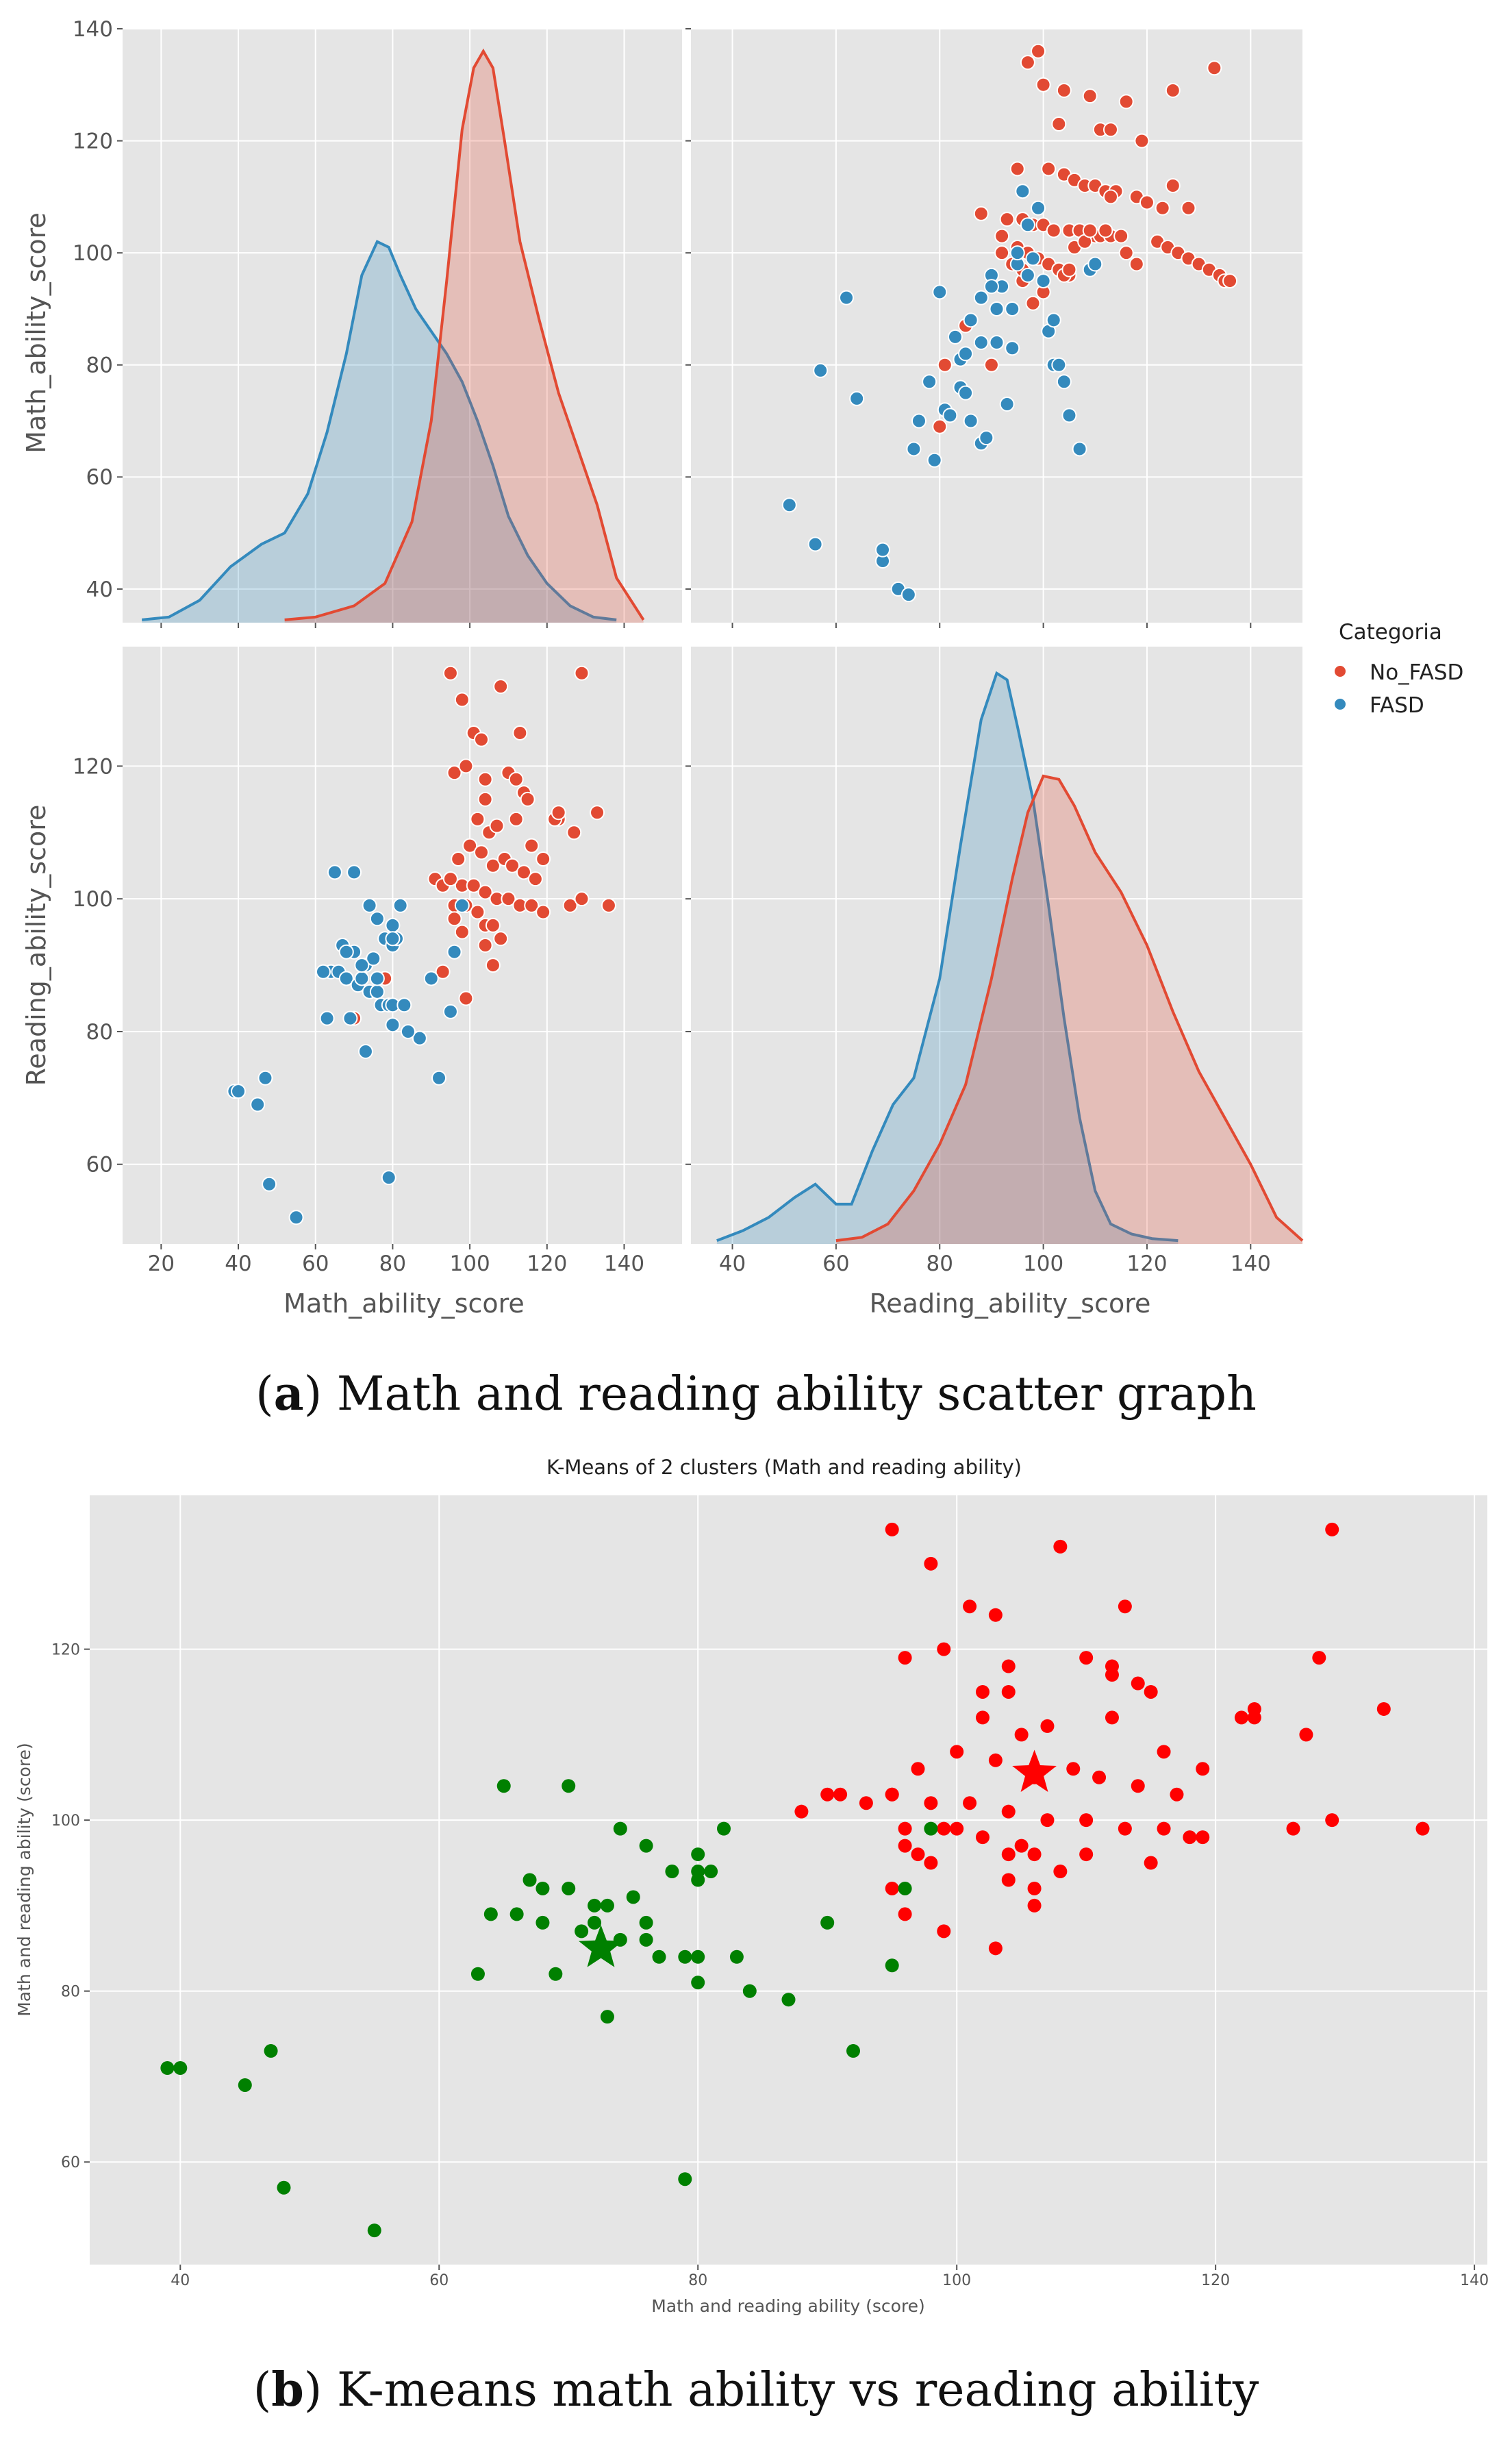  What do you see at coordinates (1146, 1263) in the screenshot?
I see `reading-kde-tick-label-x: 120` at bounding box center [1146, 1263].